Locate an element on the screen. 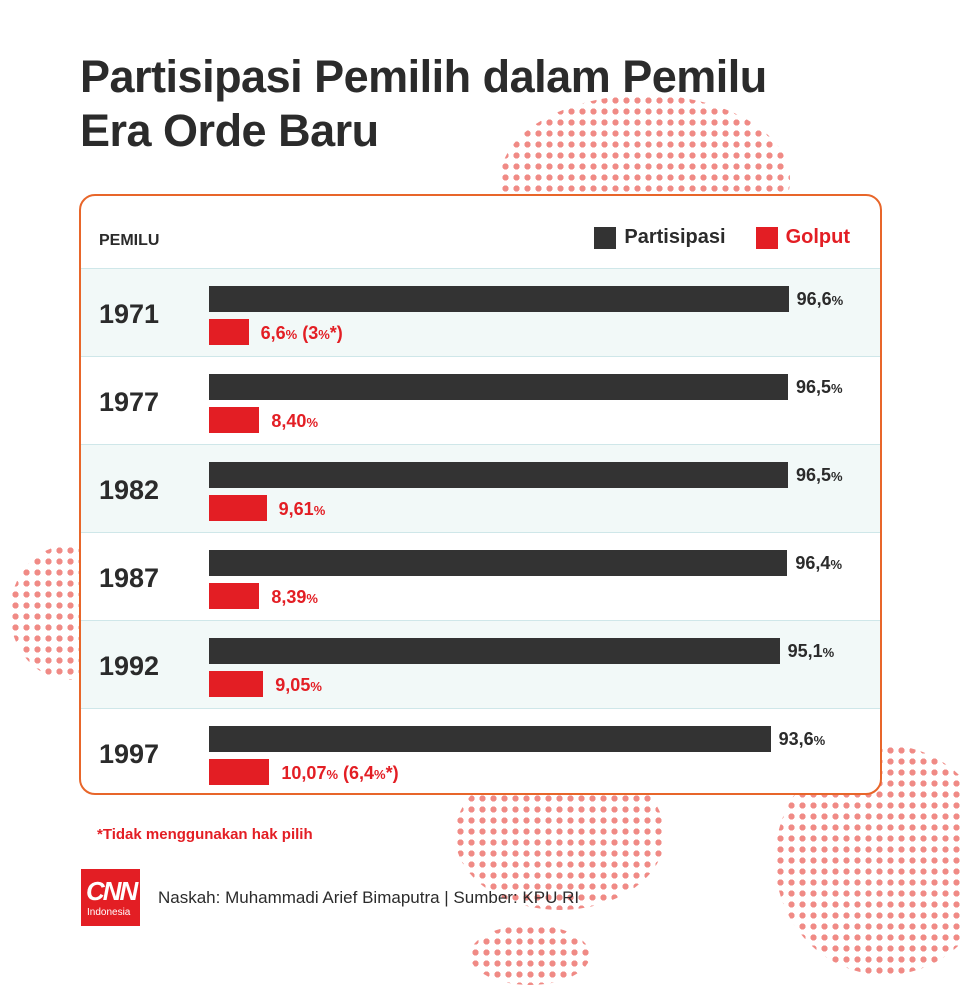 Image resolution: width=960 pixels, height=985 pixels. year-label: 1997 is located at coordinates (129, 754).